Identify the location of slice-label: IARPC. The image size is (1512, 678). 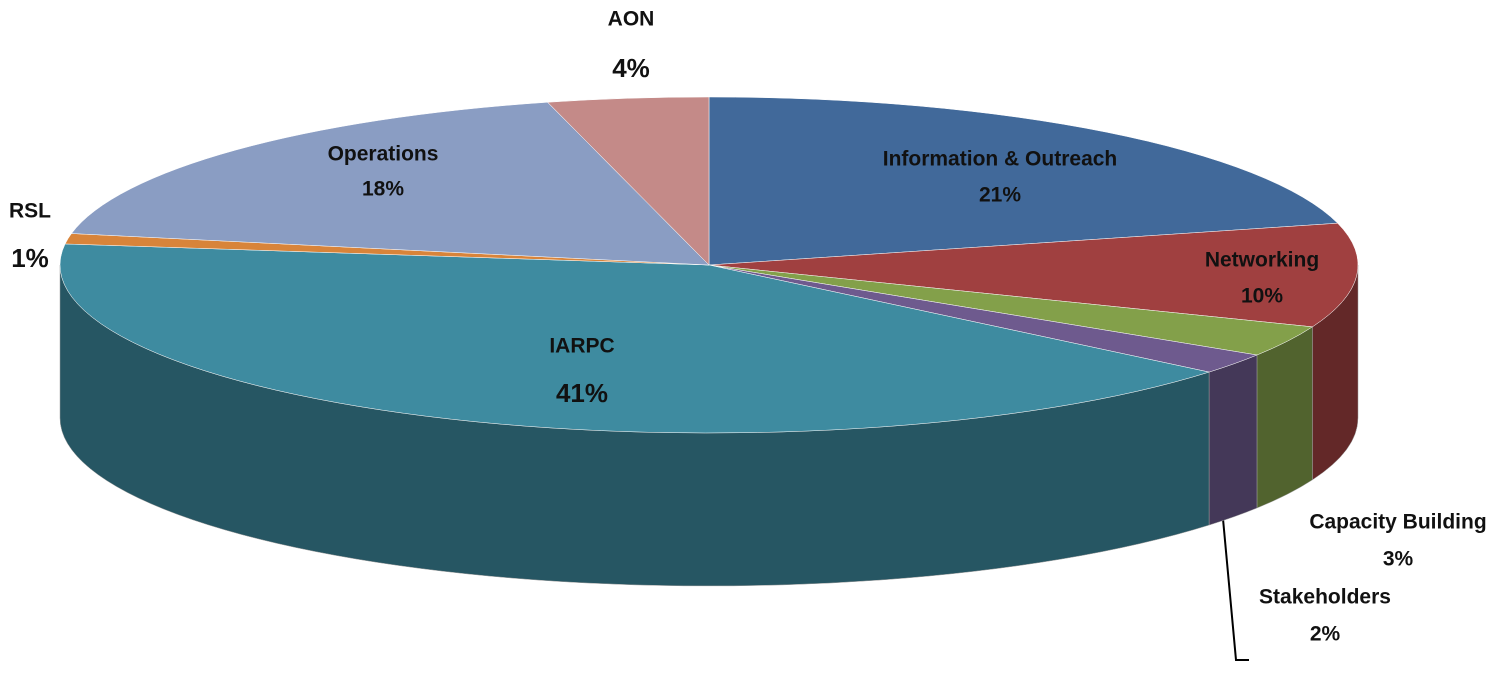
(581, 346).